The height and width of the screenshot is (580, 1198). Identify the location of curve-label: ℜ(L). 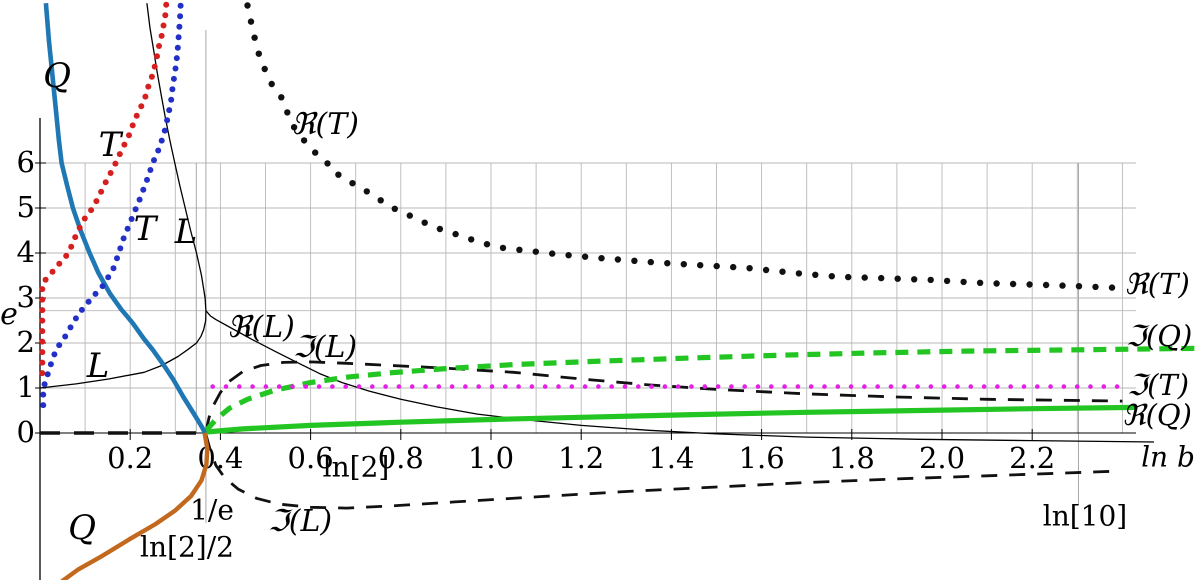
(261, 327).